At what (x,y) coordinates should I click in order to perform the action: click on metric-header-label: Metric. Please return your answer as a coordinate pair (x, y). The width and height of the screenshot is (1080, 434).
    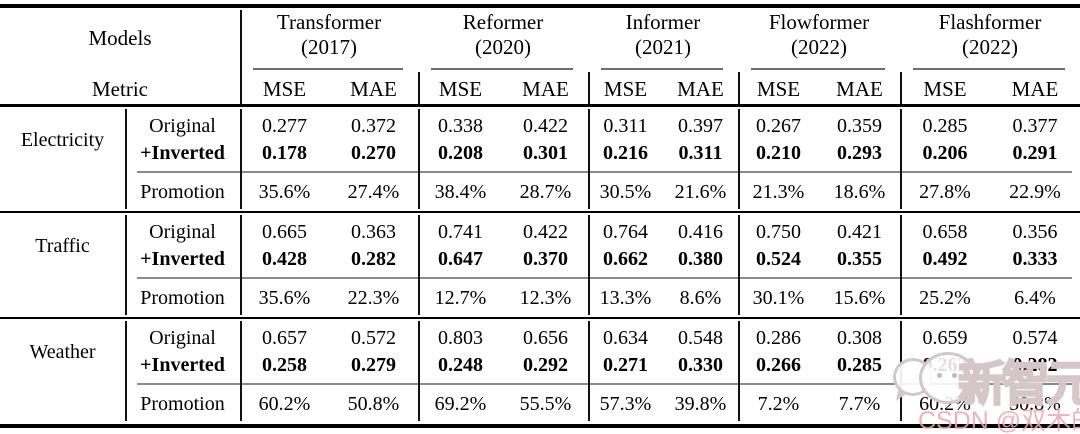
    Looking at the image, I should click on (120, 89).